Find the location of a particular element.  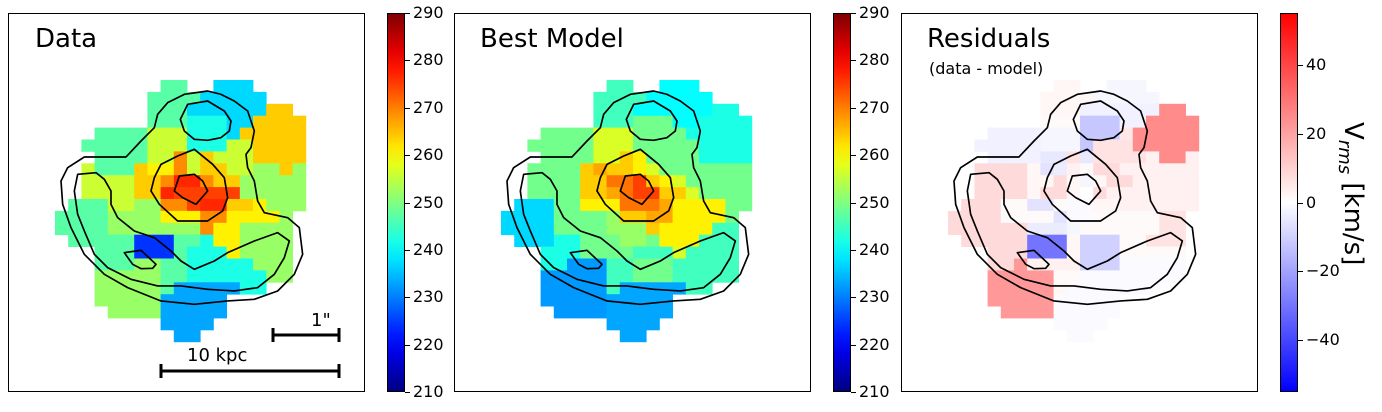

arcsec-scalebar-label: 1" is located at coordinates (321, 320).